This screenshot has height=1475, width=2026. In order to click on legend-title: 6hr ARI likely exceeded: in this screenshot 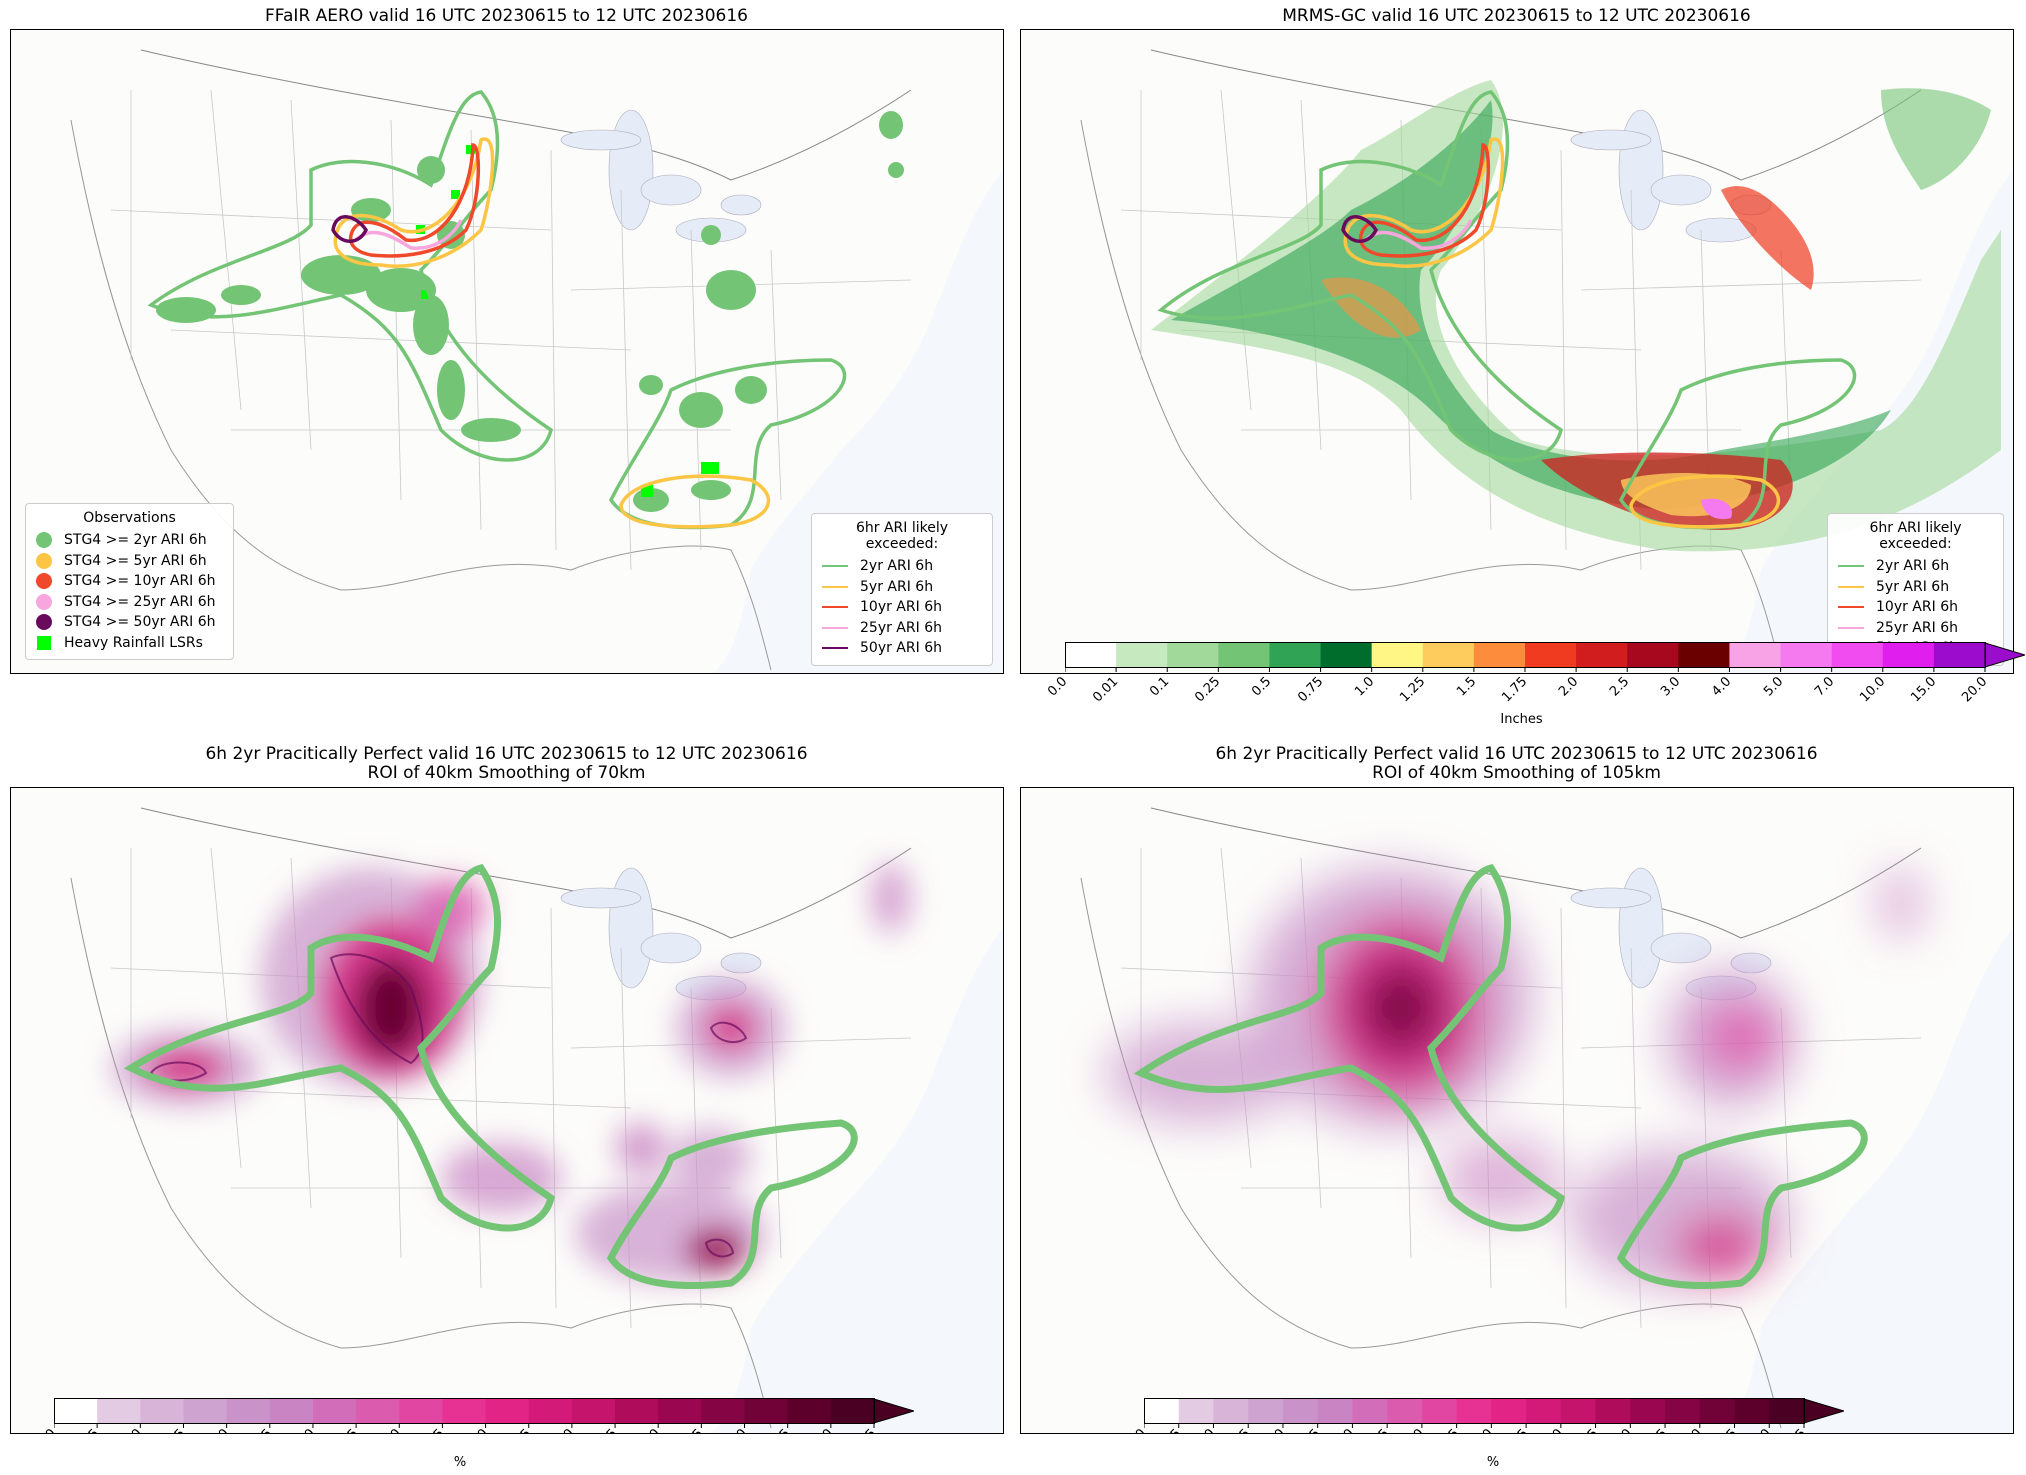, I will do `click(1915, 536)`.